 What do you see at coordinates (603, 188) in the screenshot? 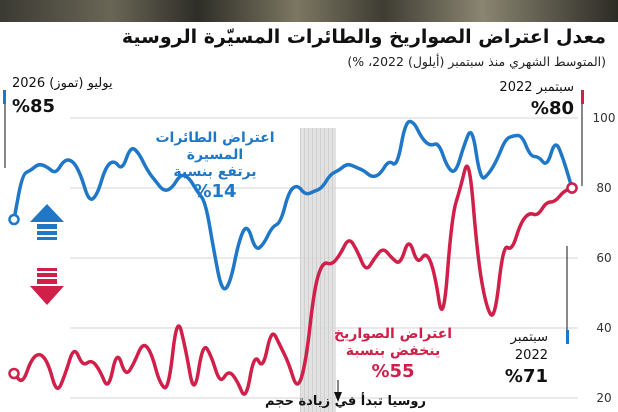
I see `y-tick-80: 80` at bounding box center [603, 188].